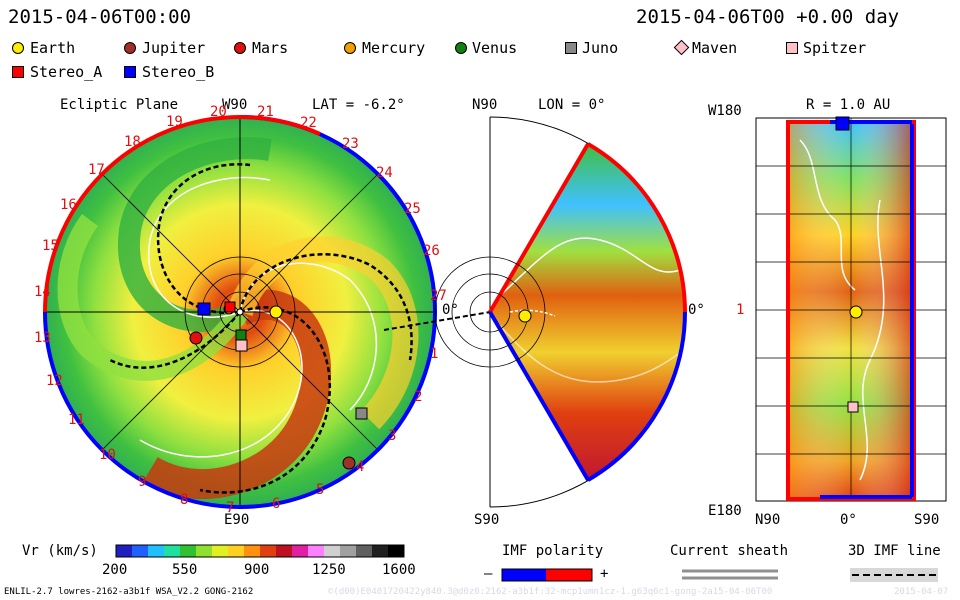 The height and width of the screenshot is (600, 960). What do you see at coordinates (107, 455) in the screenshot?
I see `ring-day-label: 10` at bounding box center [107, 455].